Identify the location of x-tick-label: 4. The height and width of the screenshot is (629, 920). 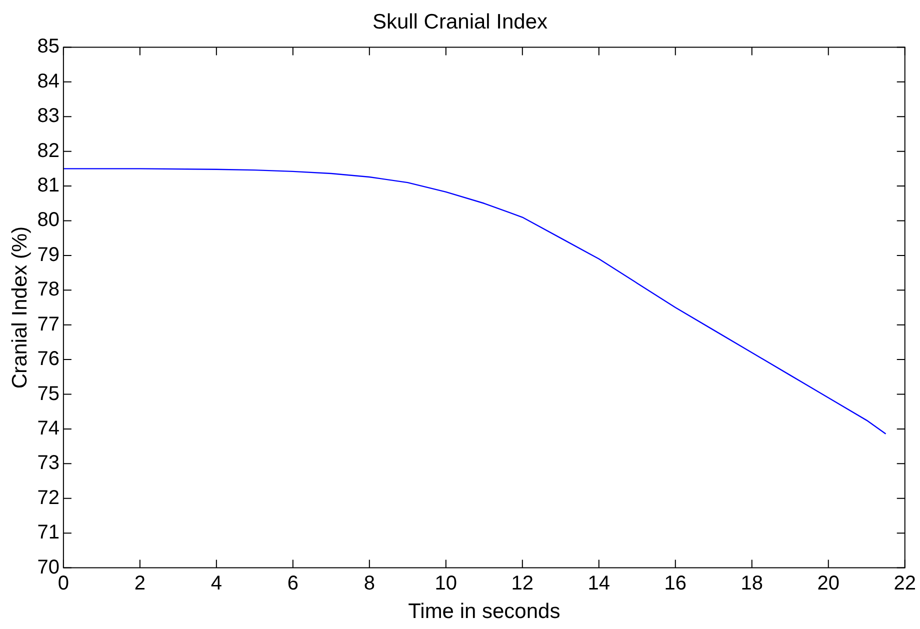
(216, 583).